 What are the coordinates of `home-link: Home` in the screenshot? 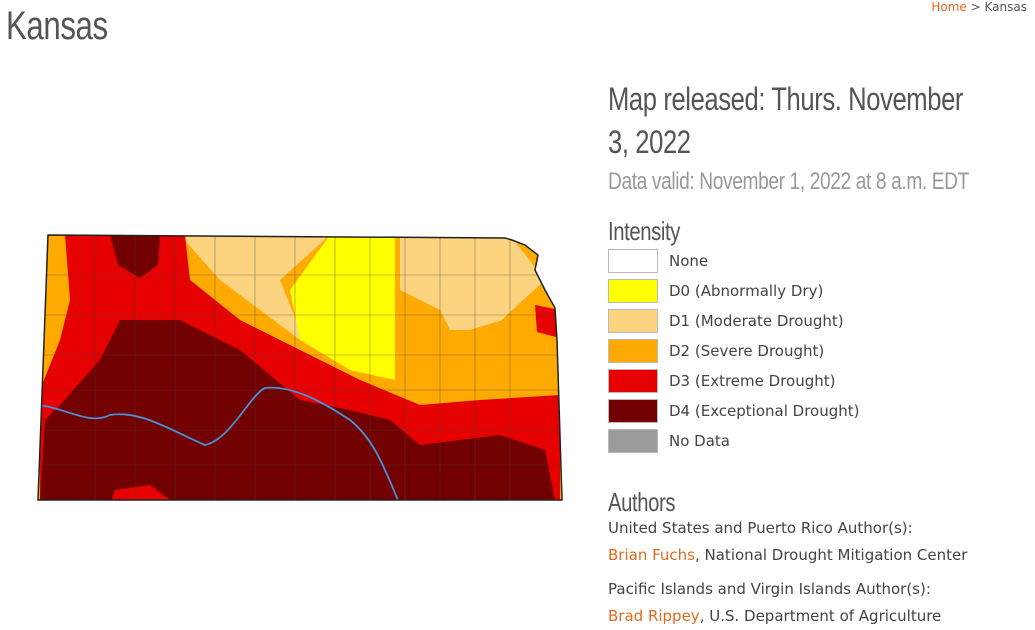 It's located at (949, 7).